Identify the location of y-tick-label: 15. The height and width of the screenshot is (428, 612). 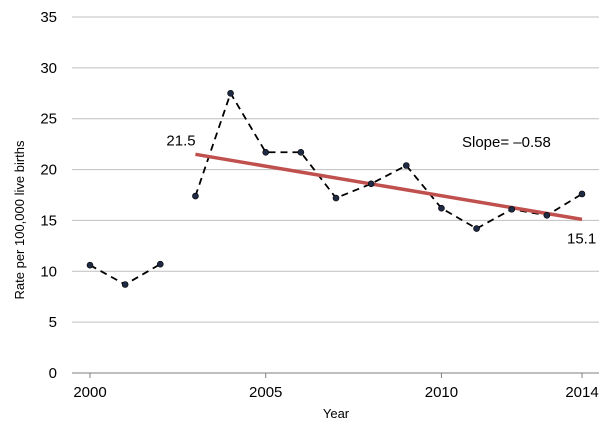
(48, 220).